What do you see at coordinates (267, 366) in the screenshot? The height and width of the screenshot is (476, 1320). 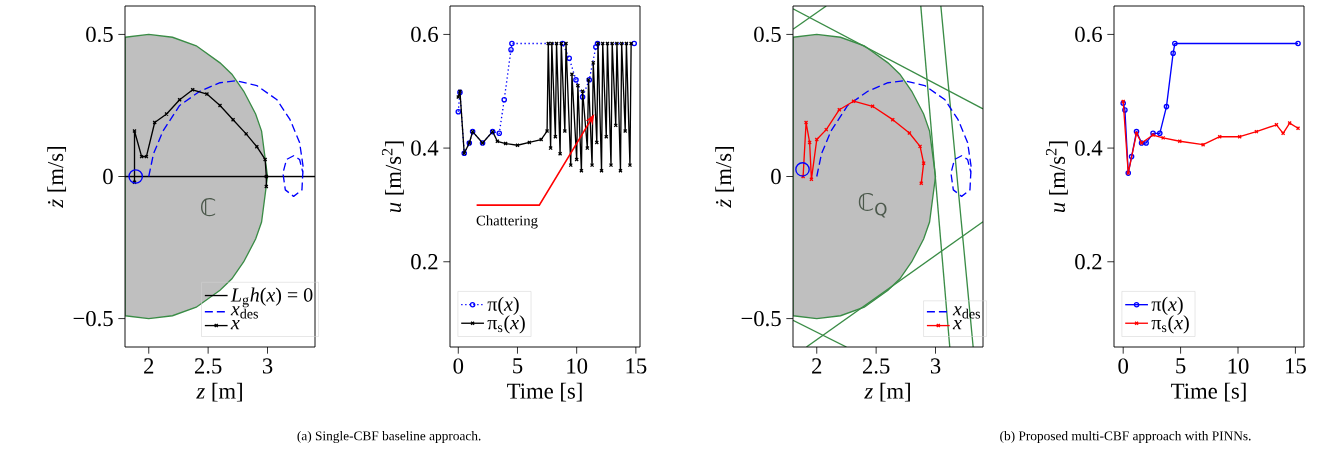 I see `x-tick-label: 3` at bounding box center [267, 366].